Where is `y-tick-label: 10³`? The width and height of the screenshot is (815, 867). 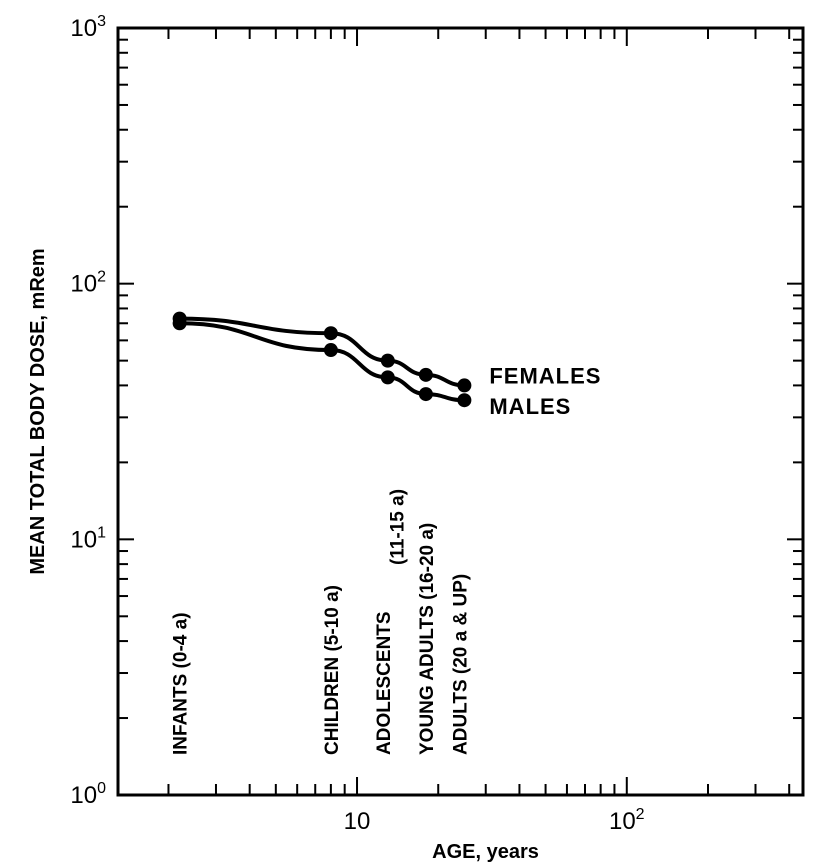 y-tick-label: 10³ is located at coordinates (88, 27).